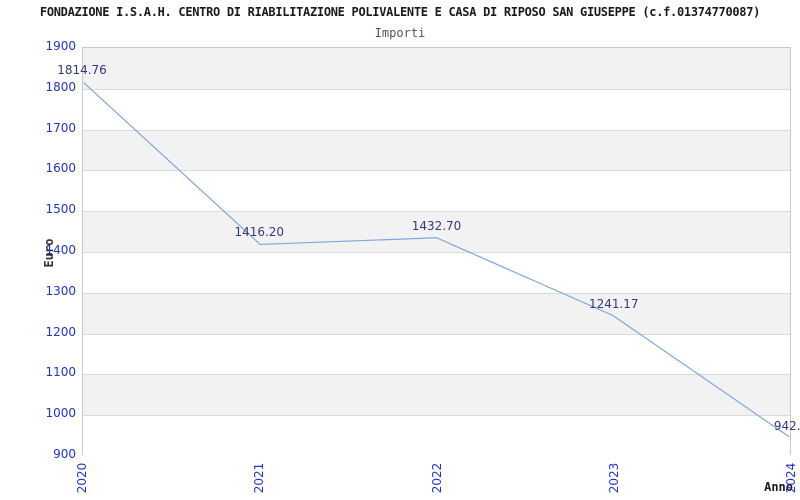  I want to click on chart-subtitle: Importi, so click(400, 33).